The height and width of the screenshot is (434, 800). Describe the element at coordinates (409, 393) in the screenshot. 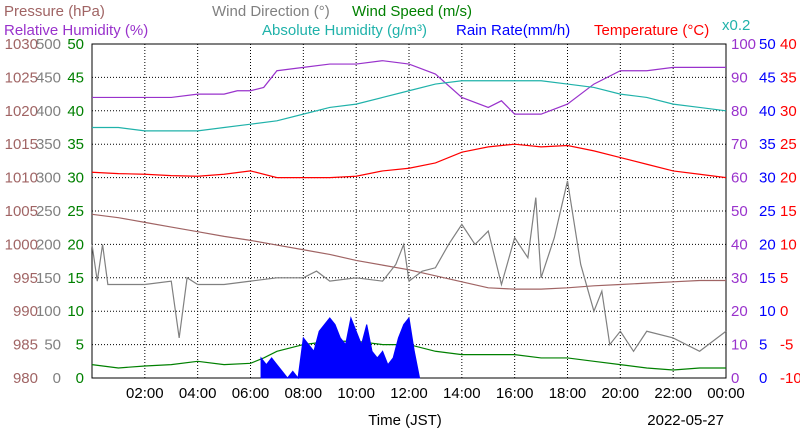

I see `x-tick-label: 12:00` at that location.